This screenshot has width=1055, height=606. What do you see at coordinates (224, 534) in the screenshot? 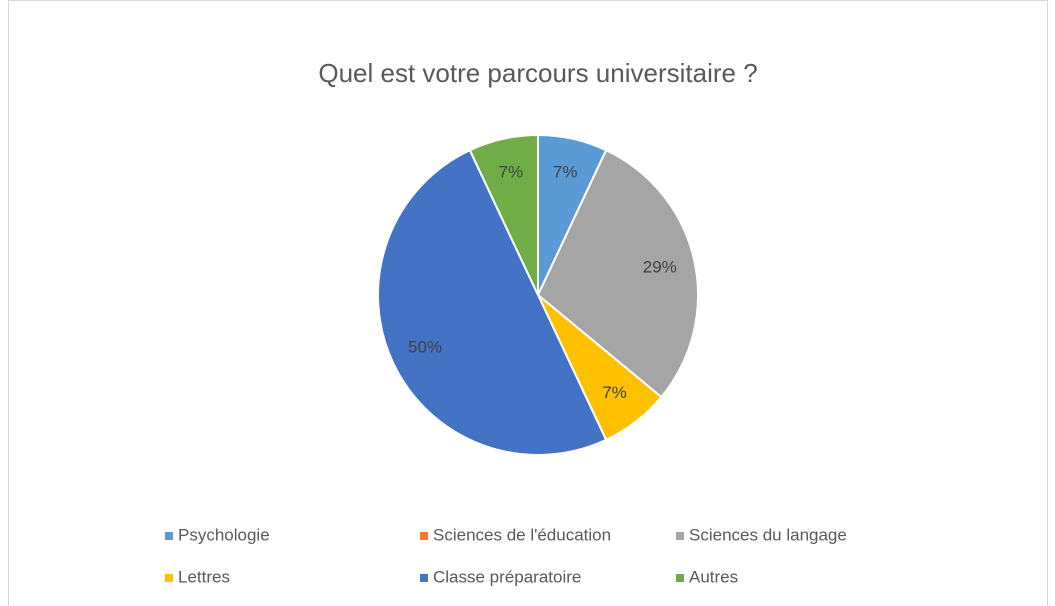
I see `legend-label: Psychologie` at bounding box center [224, 534].